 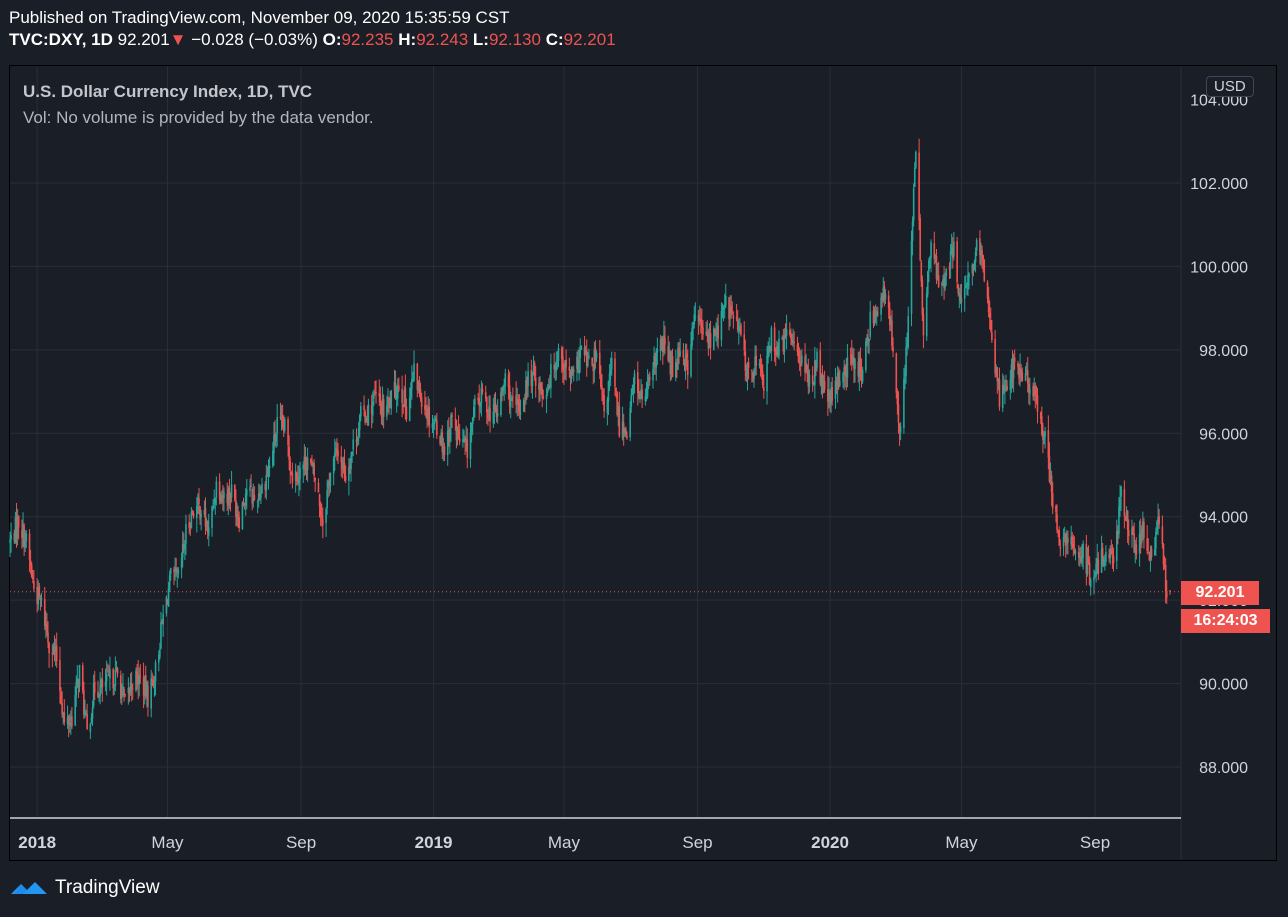 What do you see at coordinates (1220, 593) in the screenshot?
I see `last-price-tag: 92.201` at bounding box center [1220, 593].